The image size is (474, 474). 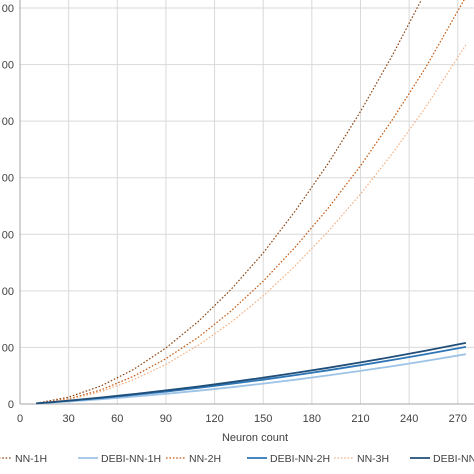 I want to click on x-tick-label: 0, so click(x=20, y=419).